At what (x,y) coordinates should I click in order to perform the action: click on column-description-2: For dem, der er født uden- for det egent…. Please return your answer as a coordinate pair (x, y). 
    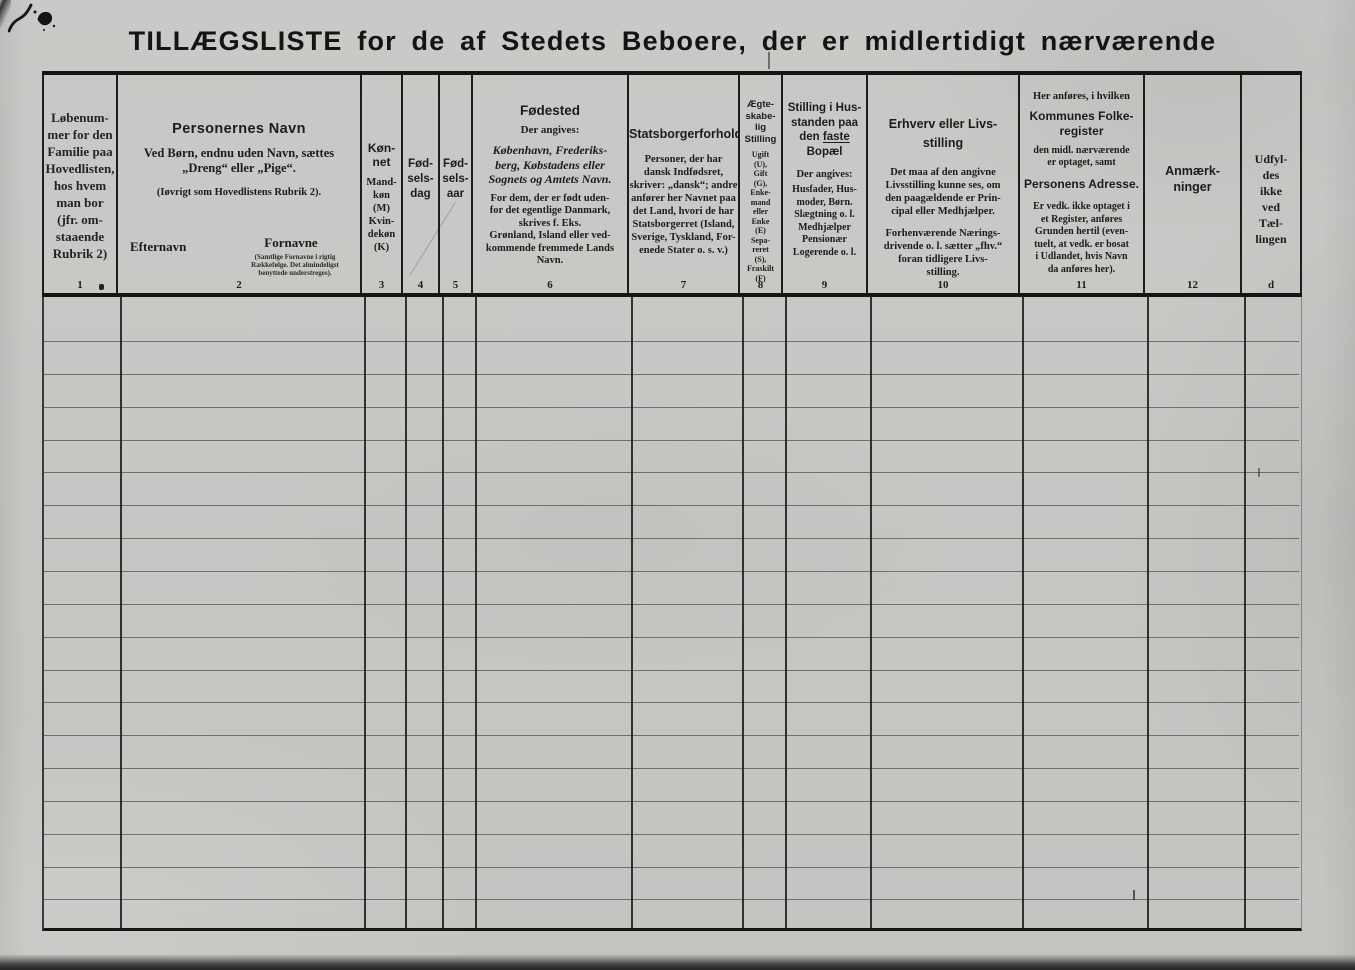
    Looking at the image, I should click on (550, 229).